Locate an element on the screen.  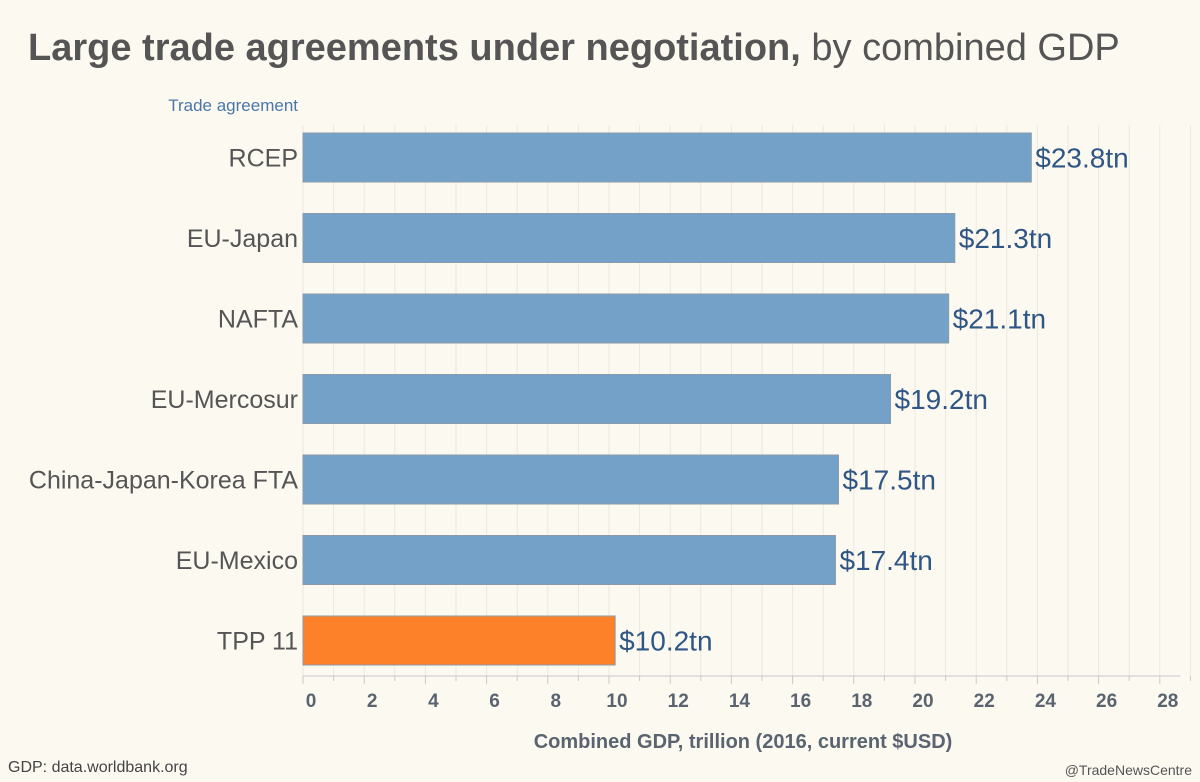
data-label: $23.8tn is located at coordinates (1081, 158).